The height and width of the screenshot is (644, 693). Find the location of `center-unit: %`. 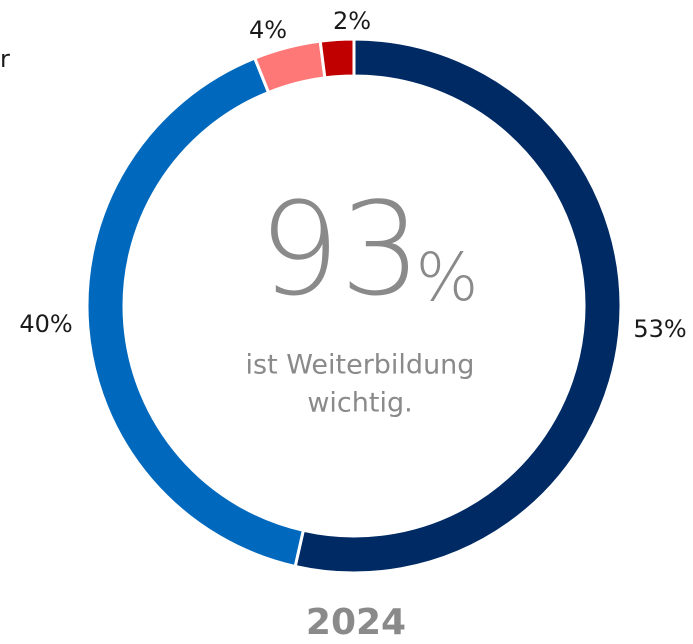

center-unit: % is located at coordinates (447, 277).